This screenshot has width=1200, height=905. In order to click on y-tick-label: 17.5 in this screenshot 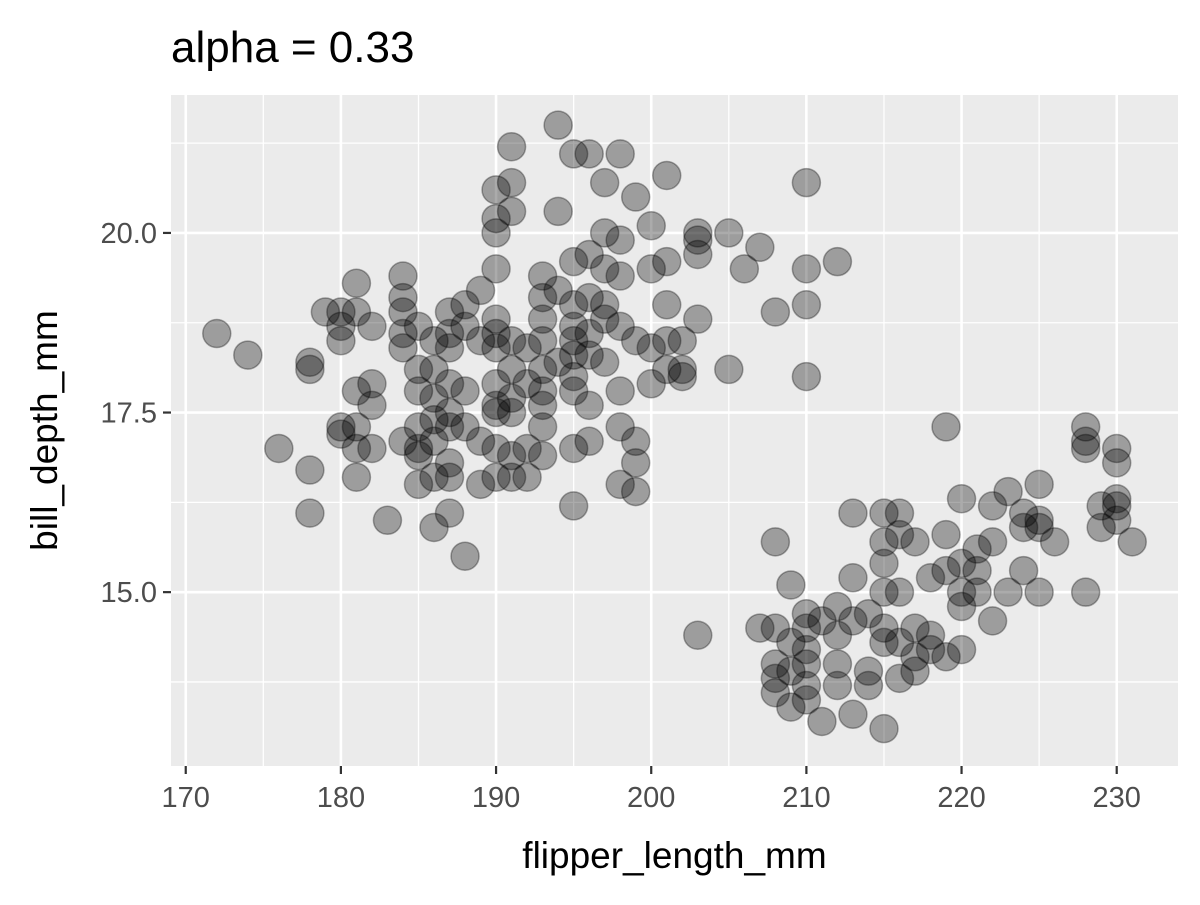, I will do `click(129, 414)`.